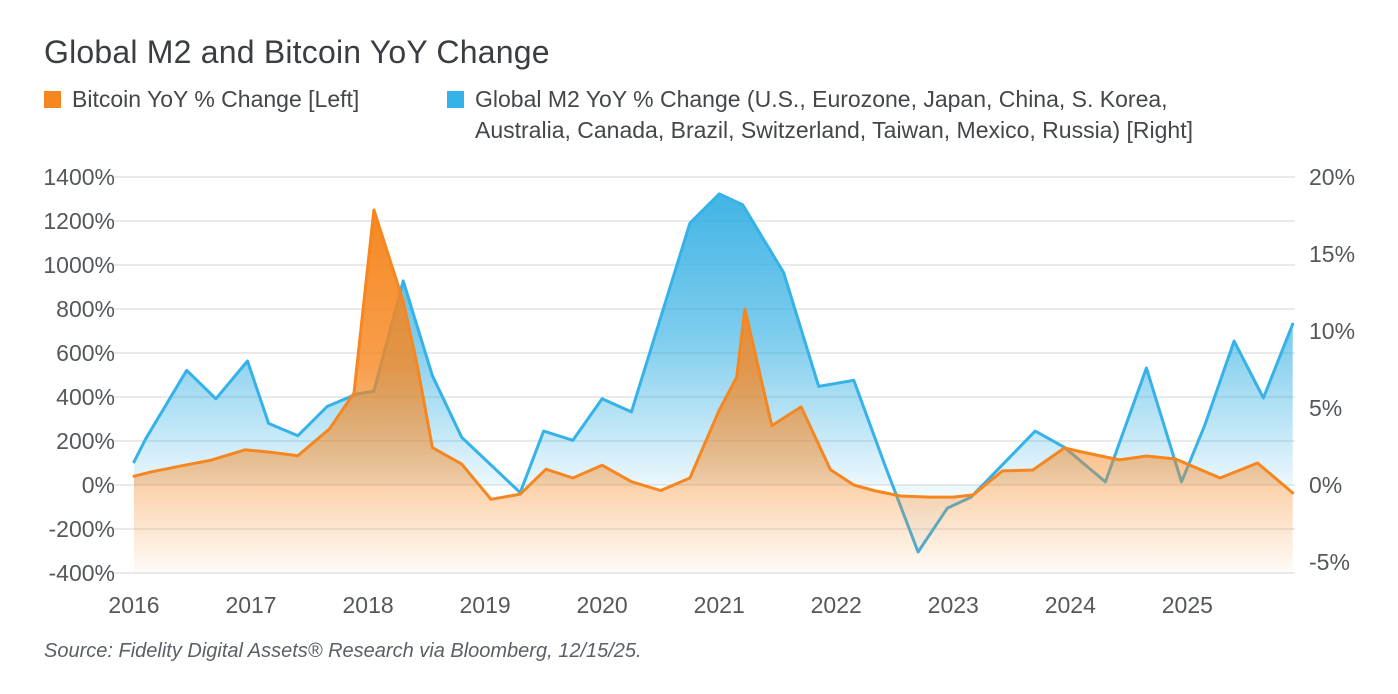  What do you see at coordinates (719, 605) in the screenshot?
I see `x-axis-tick: 2021` at bounding box center [719, 605].